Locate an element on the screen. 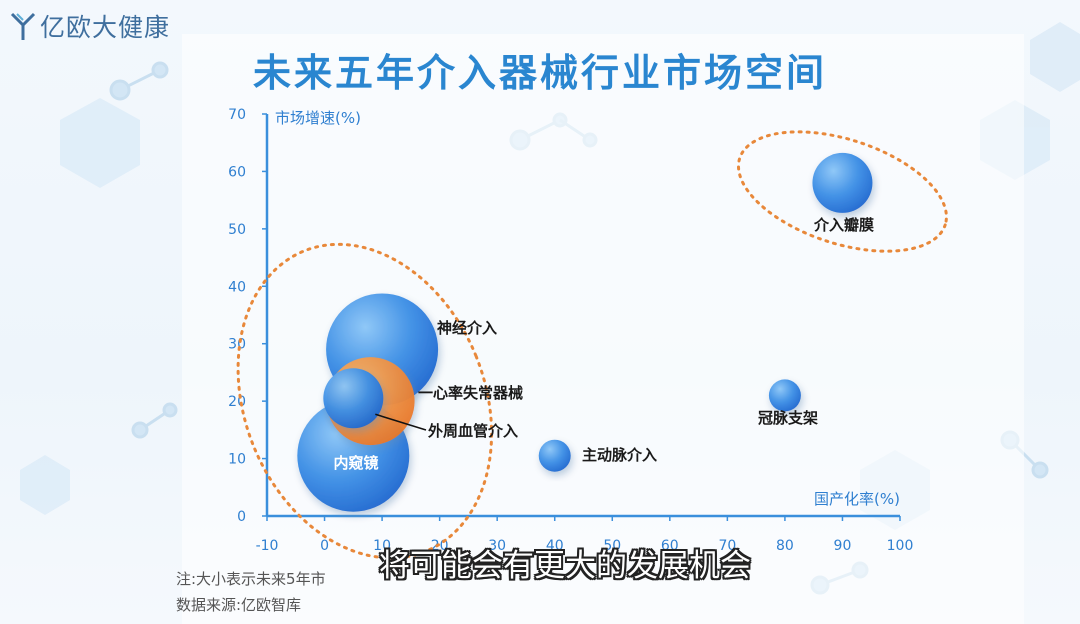 The height and width of the screenshot is (624, 1080). x-tick-label: 50 is located at coordinates (612, 546).